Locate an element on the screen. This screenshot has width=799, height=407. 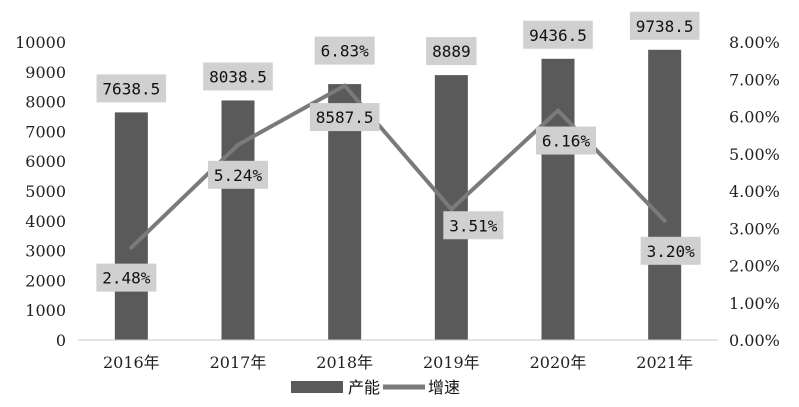
bar-label-2017: 8038.5 is located at coordinates (238, 76).